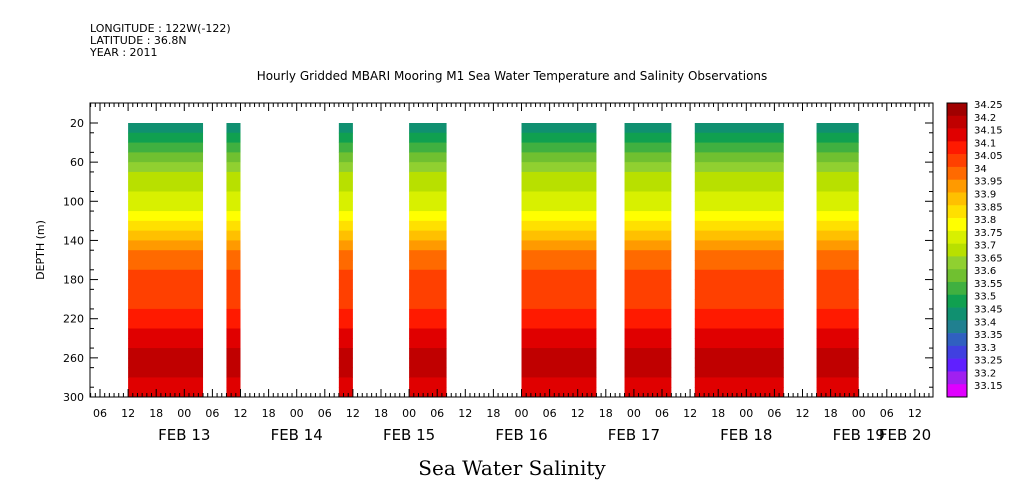 The height and width of the screenshot is (504, 1009). Describe the element at coordinates (988, 131) in the screenshot. I see `legend-label: 34.15` at that location.